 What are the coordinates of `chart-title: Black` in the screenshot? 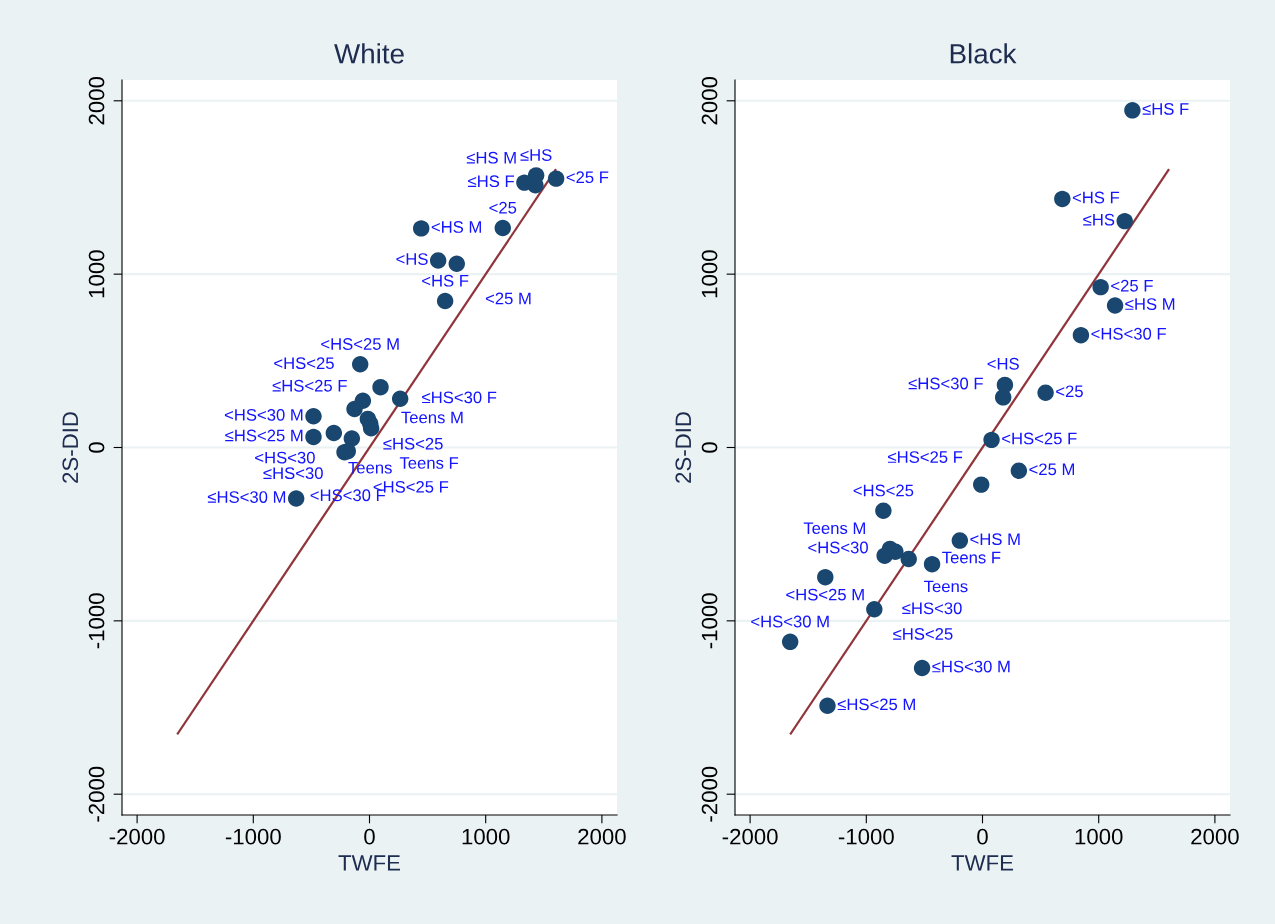 It's located at (983, 53).